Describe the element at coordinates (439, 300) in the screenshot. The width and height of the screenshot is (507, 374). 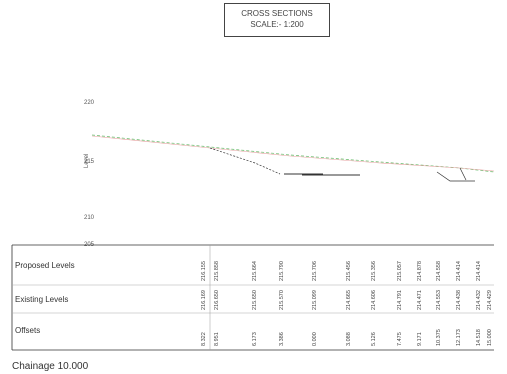
I see `existing-value-9: 214.553` at that location.